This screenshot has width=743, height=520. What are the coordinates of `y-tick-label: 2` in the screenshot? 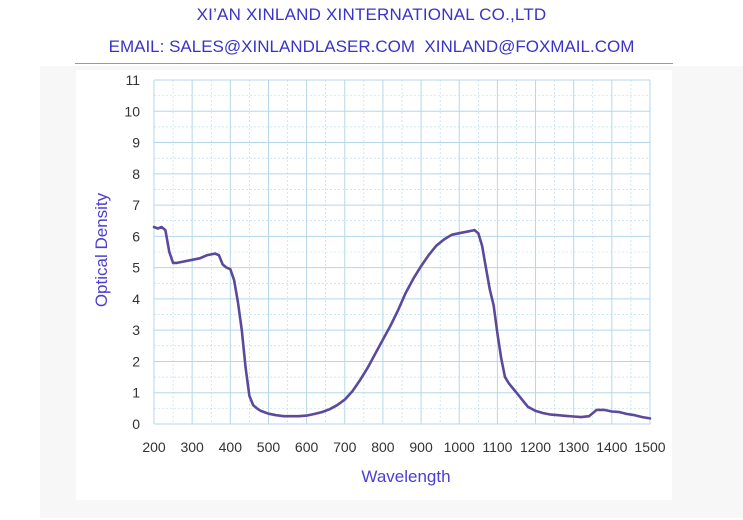 It's located at (136, 361).